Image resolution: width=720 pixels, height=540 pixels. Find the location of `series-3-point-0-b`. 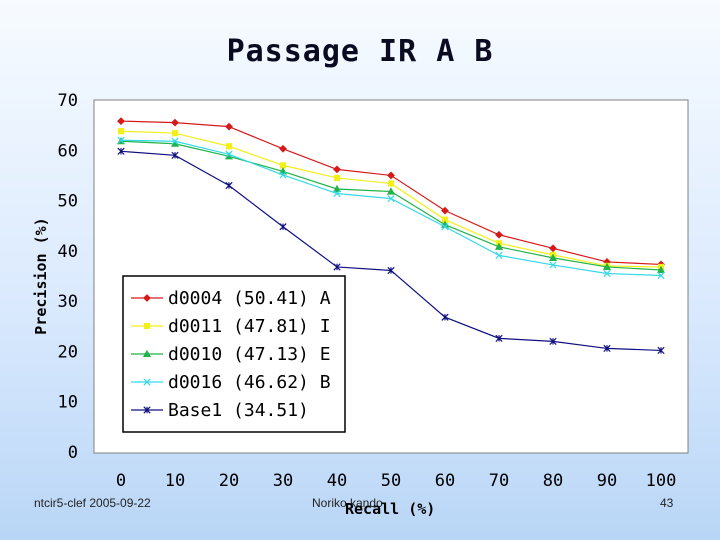

series-3-point-0-b is located at coordinates (121, 140).